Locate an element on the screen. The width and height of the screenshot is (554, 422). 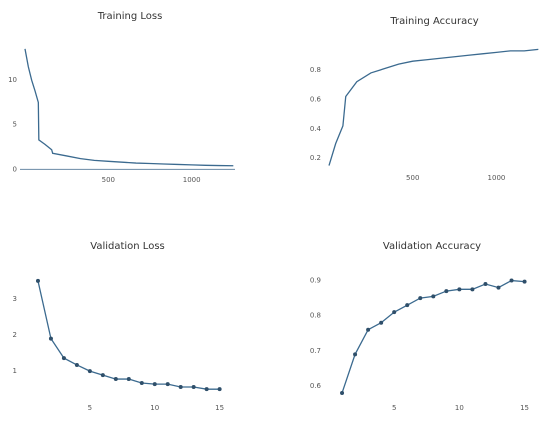
chart-title: Training Accuracy is located at coordinates (433, 21).